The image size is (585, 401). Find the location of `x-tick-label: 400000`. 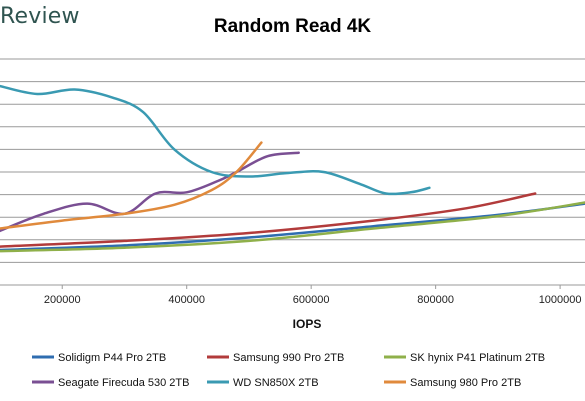

x-tick-label: 400000 is located at coordinates (186, 300).